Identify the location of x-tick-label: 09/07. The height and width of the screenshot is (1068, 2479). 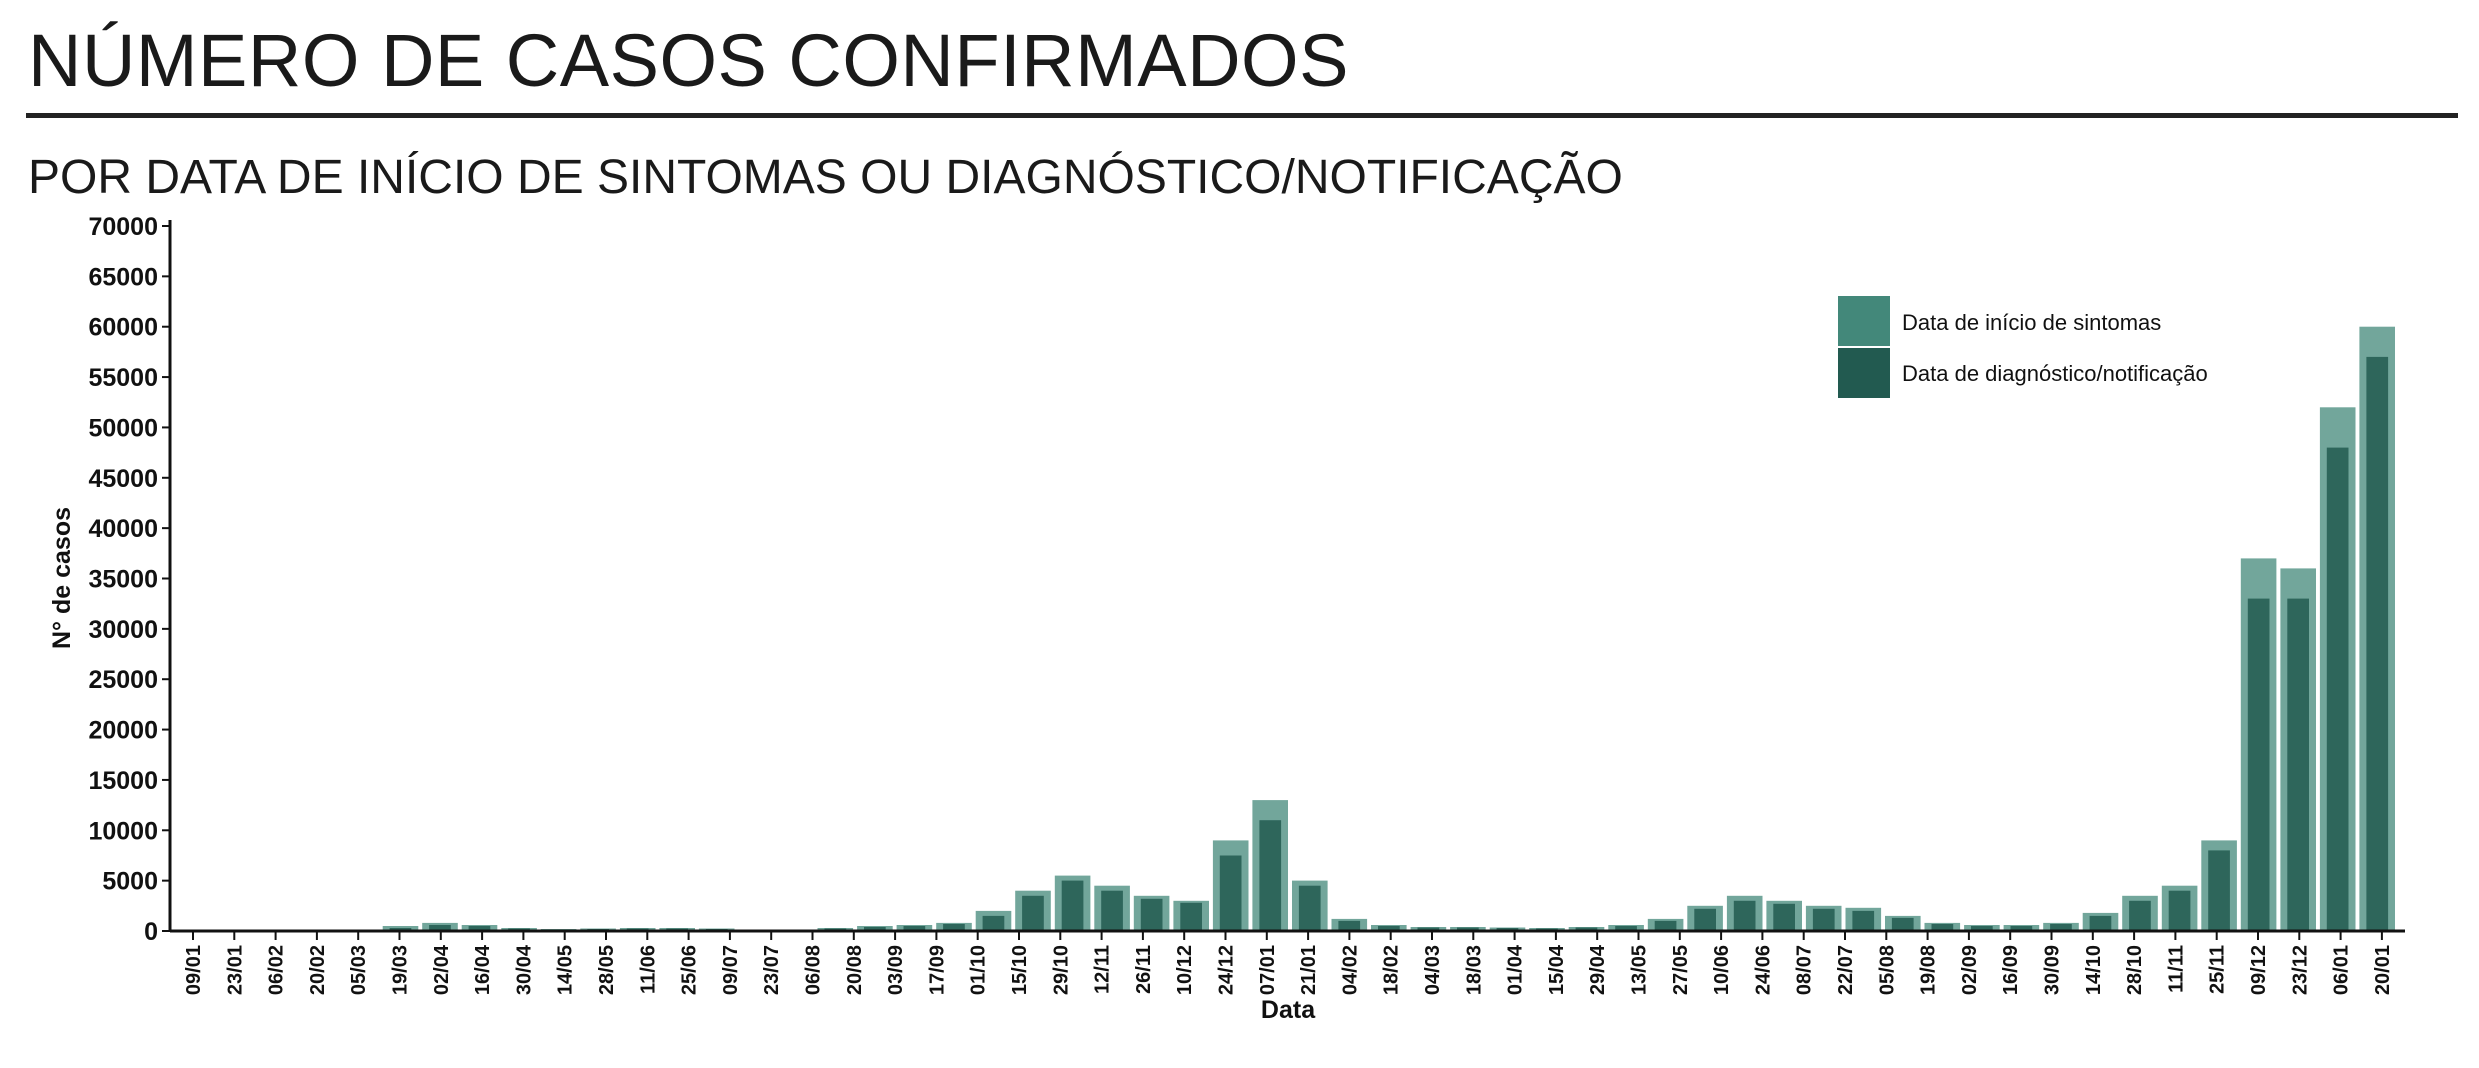
(731, 970).